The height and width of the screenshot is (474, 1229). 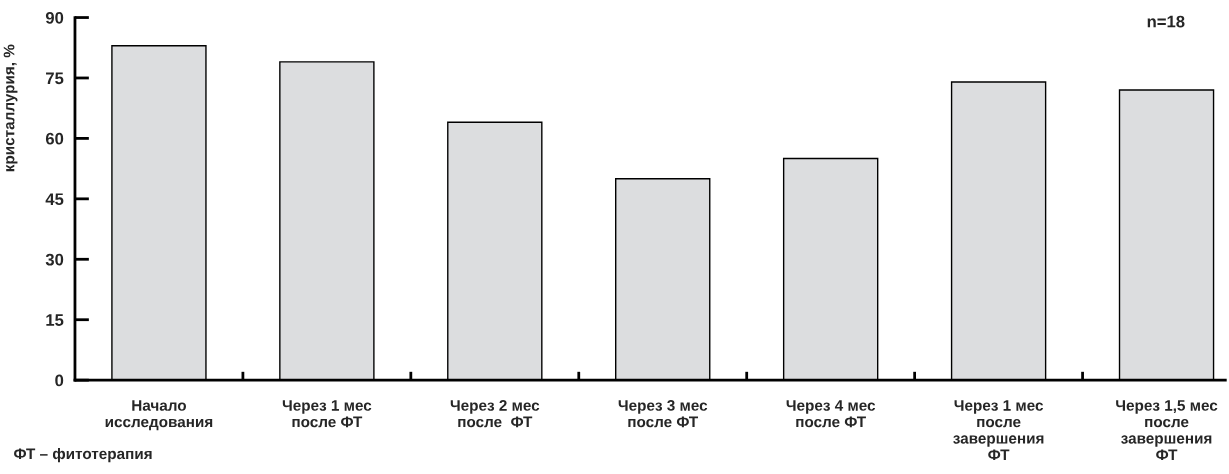 I want to click on x-tick-label: Через 4 мес после ФТ, so click(x=831, y=414).